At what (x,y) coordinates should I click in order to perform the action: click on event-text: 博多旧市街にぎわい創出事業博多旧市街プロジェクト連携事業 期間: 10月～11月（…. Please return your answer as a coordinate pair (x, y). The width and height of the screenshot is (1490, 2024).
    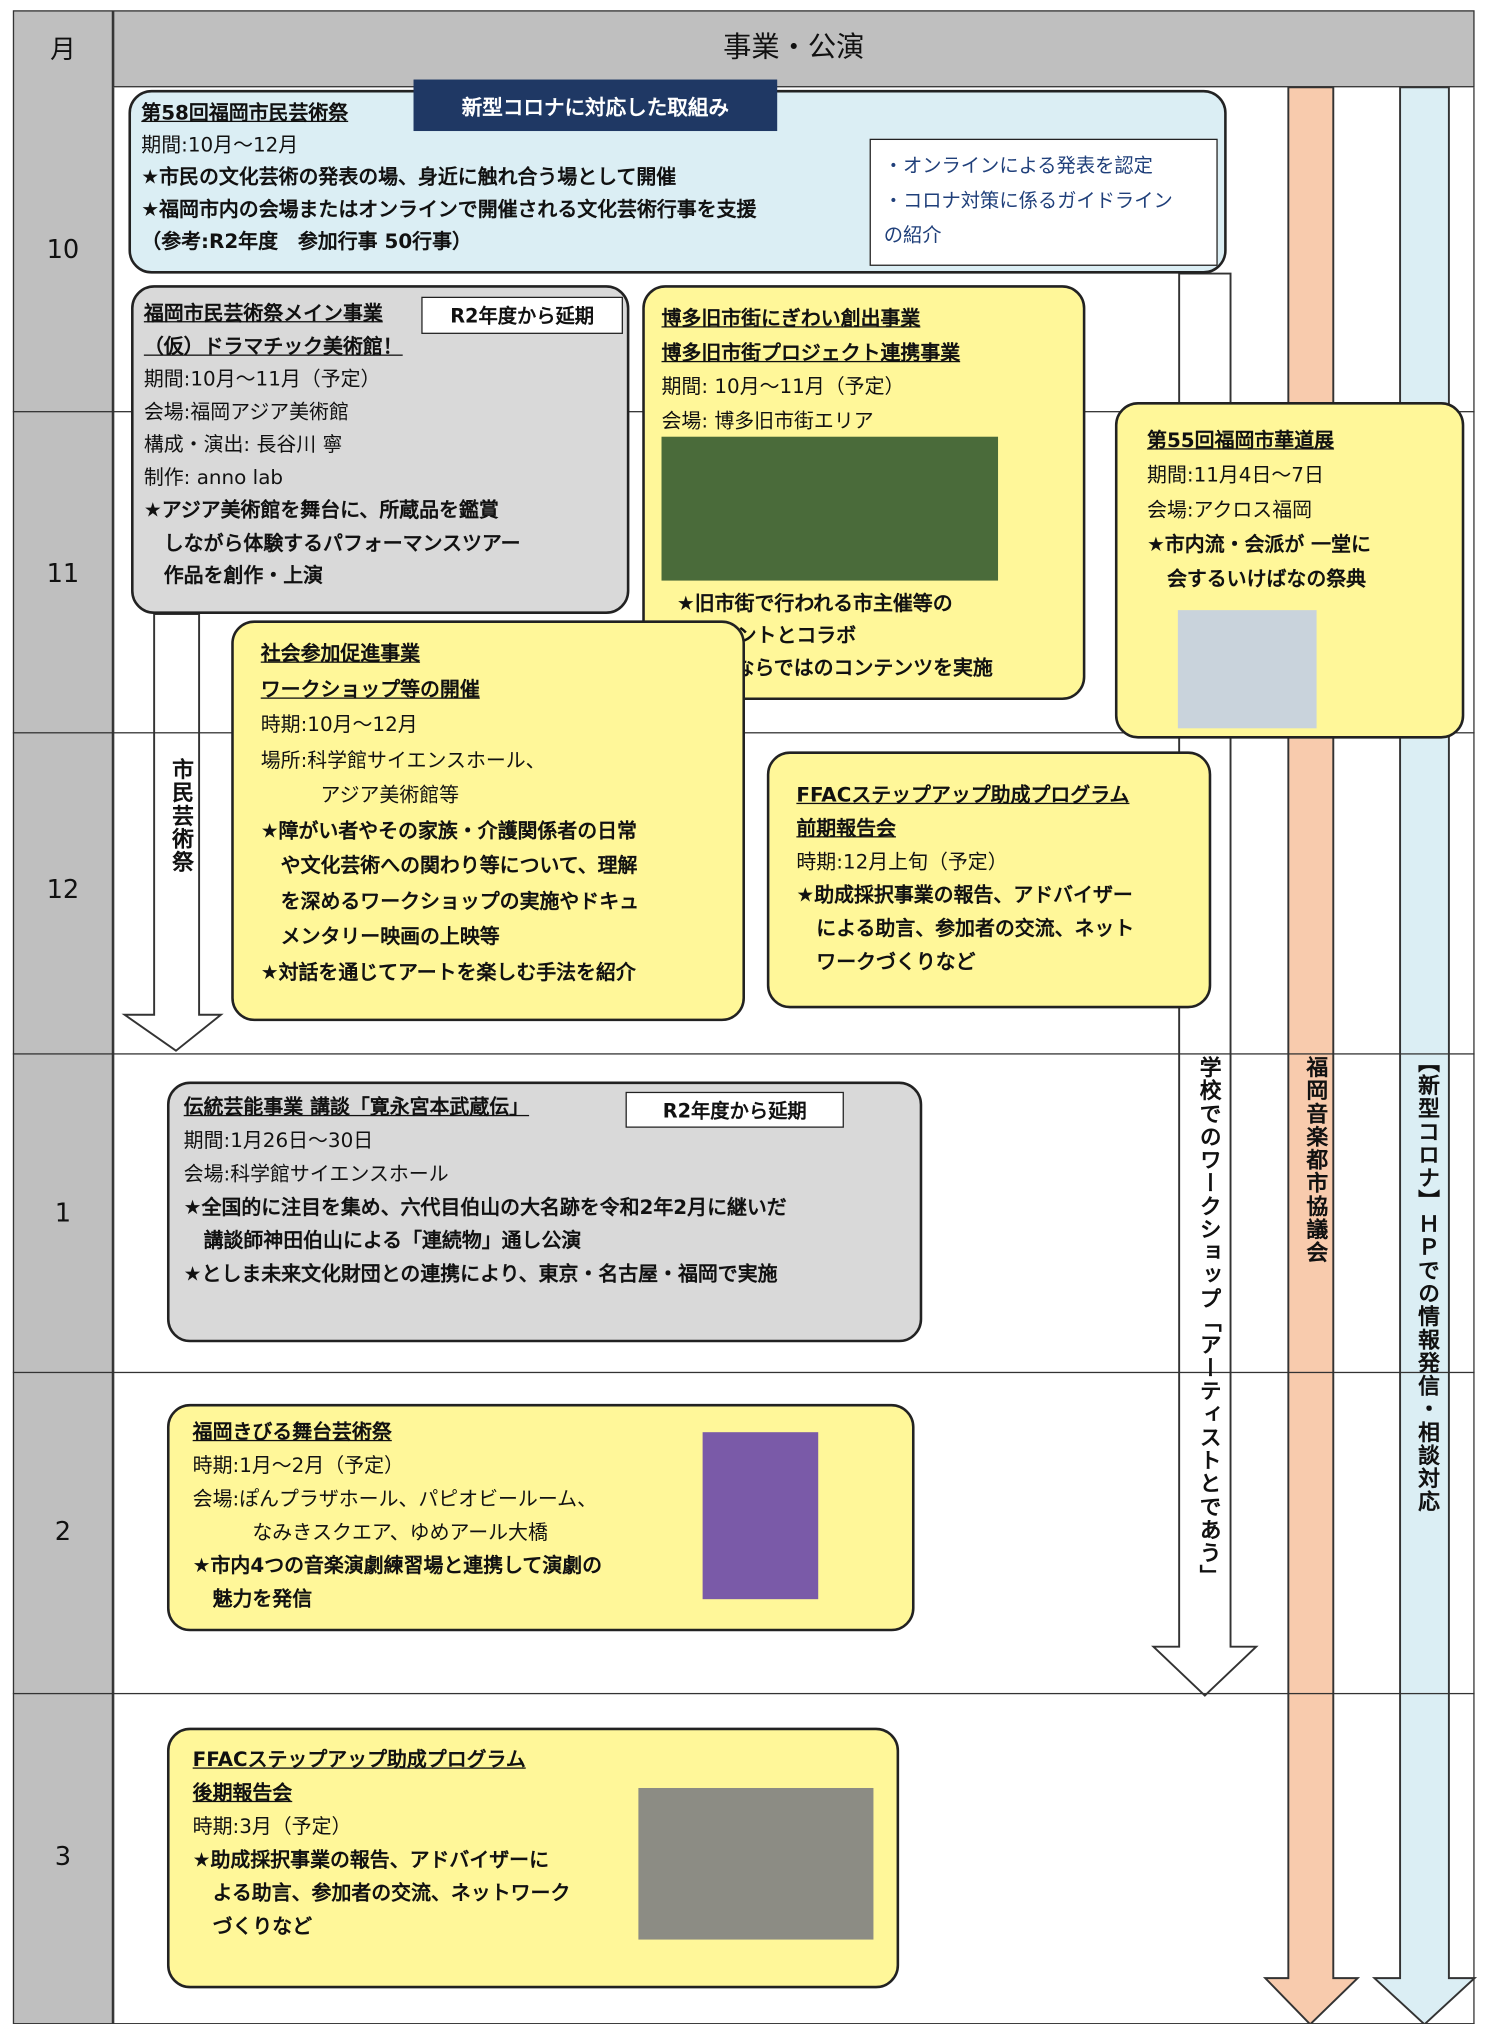
    Looking at the image, I should click on (811, 370).